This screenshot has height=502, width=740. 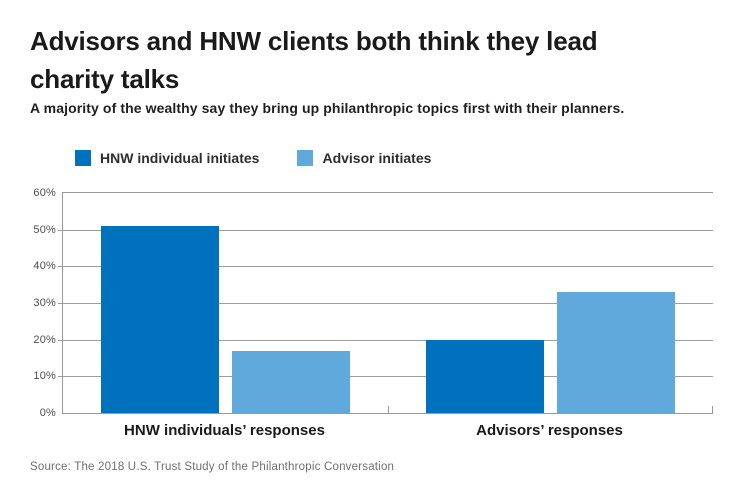 I want to click on legend-swatch-light-blue, so click(x=305, y=158).